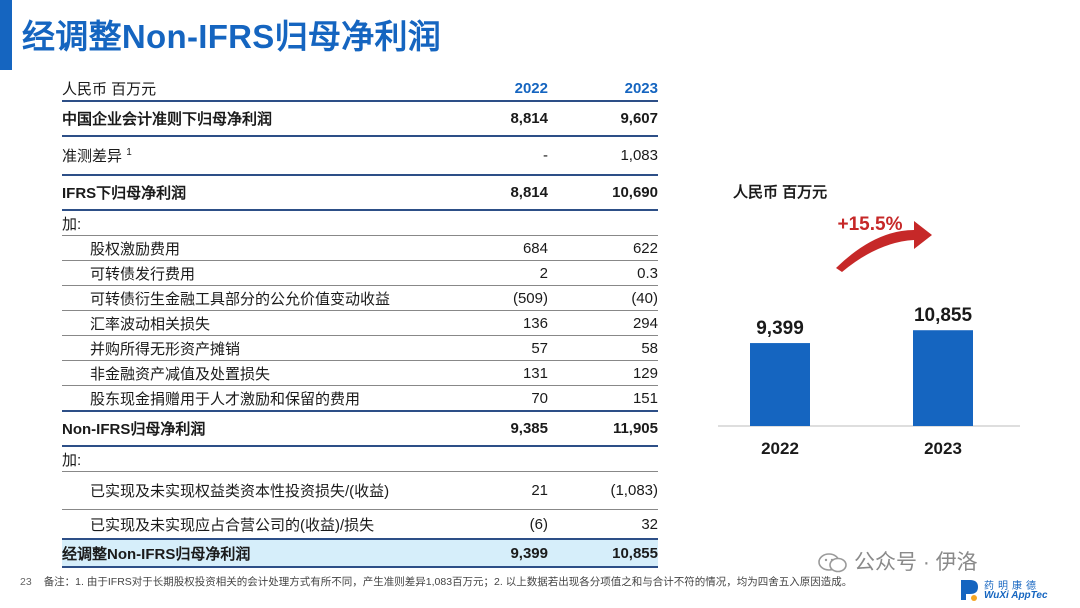 This screenshot has width=1080, height=608. Describe the element at coordinates (538, 524) in the screenshot. I see `value-2022: (6)` at that location.